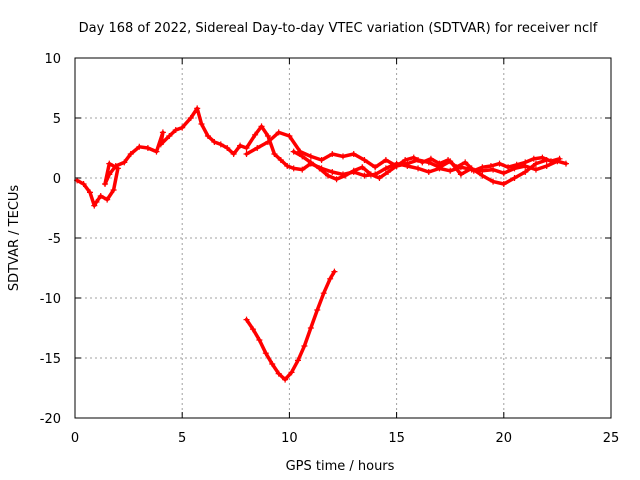 The height and width of the screenshot is (480, 640). What do you see at coordinates (290, 325) in the screenshot?
I see `series-line` at bounding box center [290, 325].